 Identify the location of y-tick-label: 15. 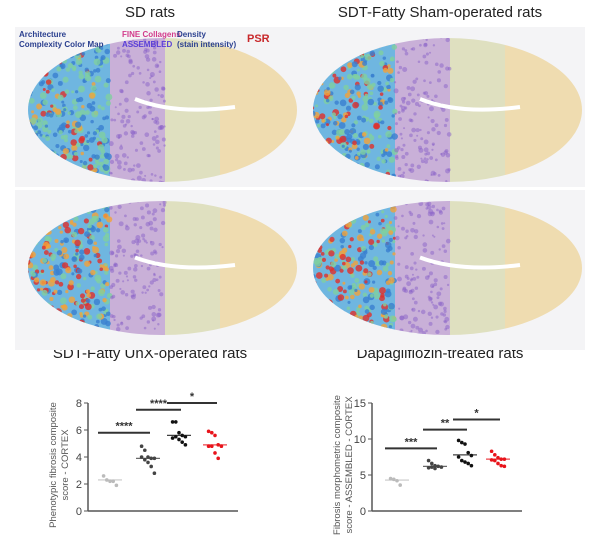
(360, 404).